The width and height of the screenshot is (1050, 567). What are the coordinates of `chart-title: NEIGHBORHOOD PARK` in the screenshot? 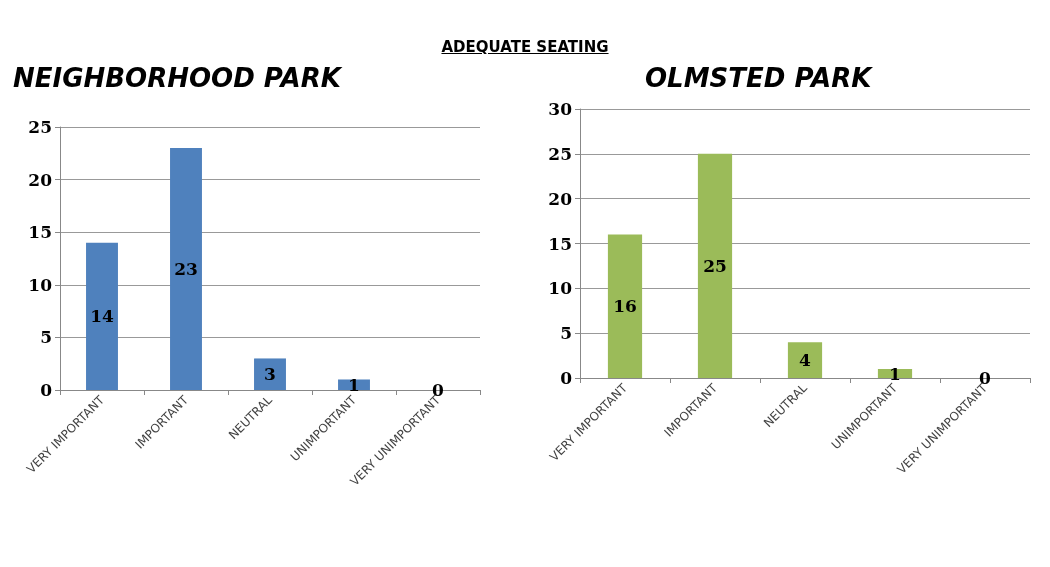 It's located at (178, 78).